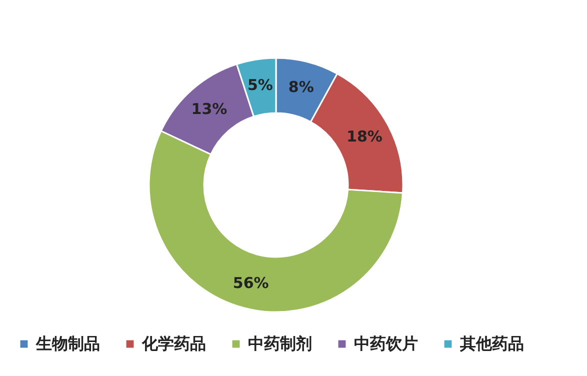 The height and width of the screenshot is (376, 587). I want to click on legend-label: 化学药品, so click(173, 343).